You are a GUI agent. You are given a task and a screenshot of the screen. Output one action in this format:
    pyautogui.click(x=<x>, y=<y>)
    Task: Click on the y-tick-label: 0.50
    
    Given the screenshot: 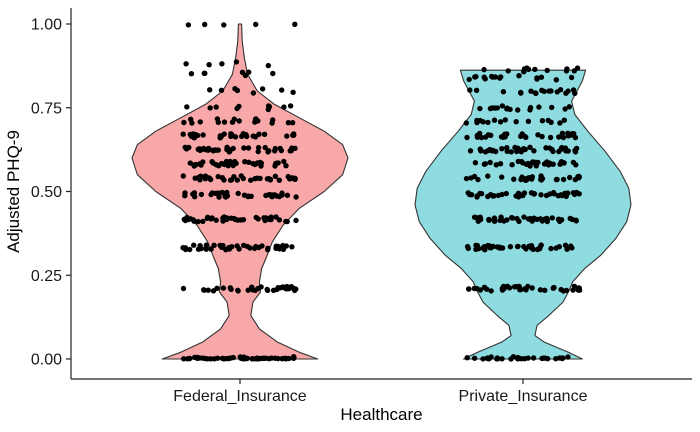 What is the action you would take?
    pyautogui.click(x=46, y=192)
    